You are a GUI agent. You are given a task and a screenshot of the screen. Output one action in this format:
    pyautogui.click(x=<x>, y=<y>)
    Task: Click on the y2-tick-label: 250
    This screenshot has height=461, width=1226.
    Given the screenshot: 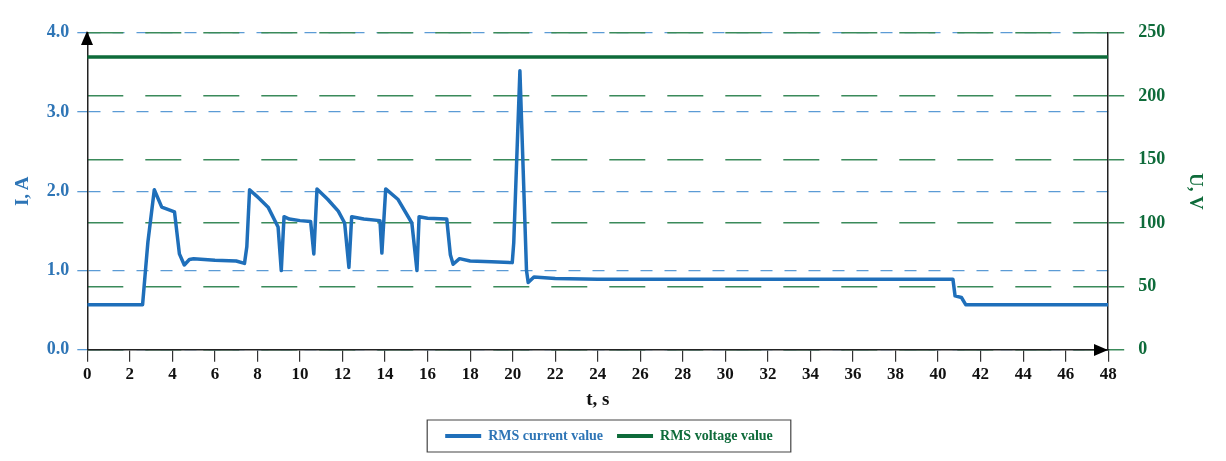 What is the action you would take?
    pyautogui.click(x=1152, y=31)
    